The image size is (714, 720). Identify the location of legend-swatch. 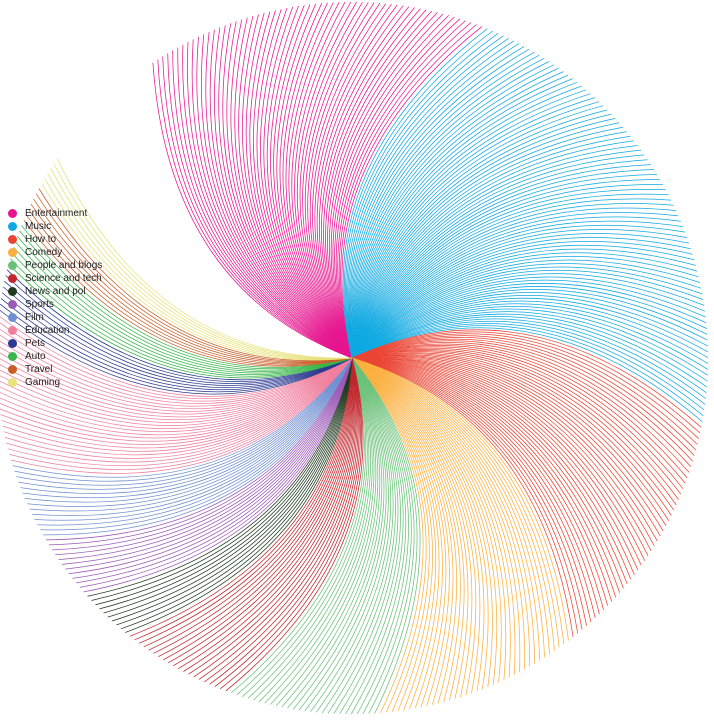
(12, 291).